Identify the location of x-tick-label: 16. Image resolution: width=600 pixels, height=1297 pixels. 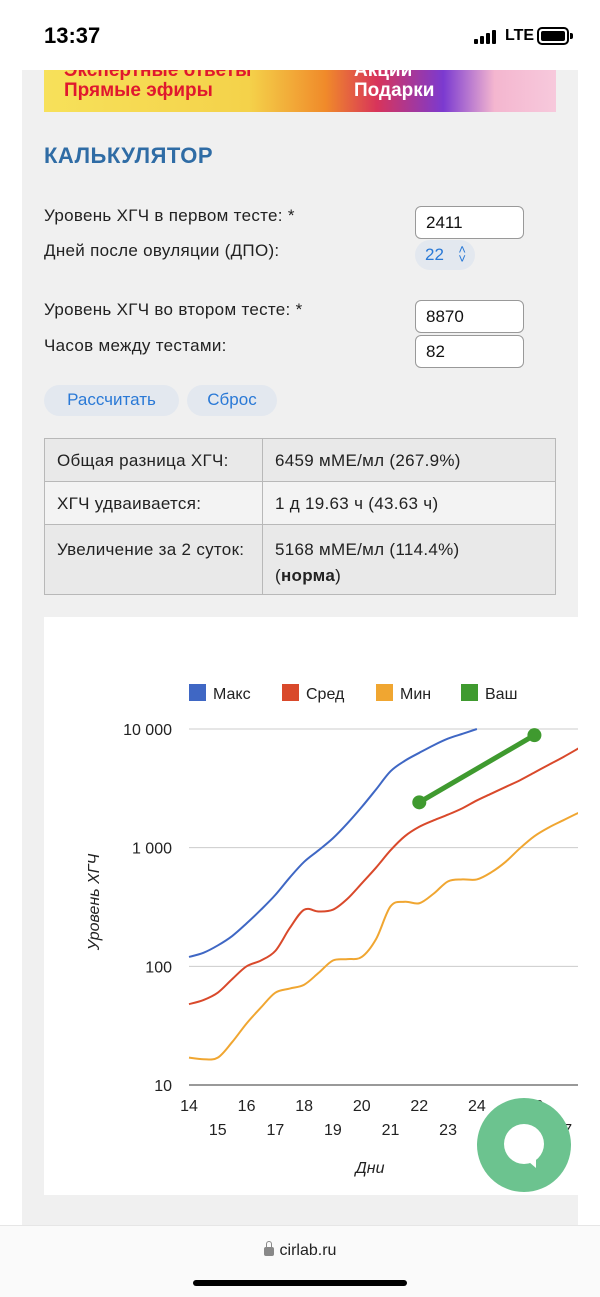
(247, 1106).